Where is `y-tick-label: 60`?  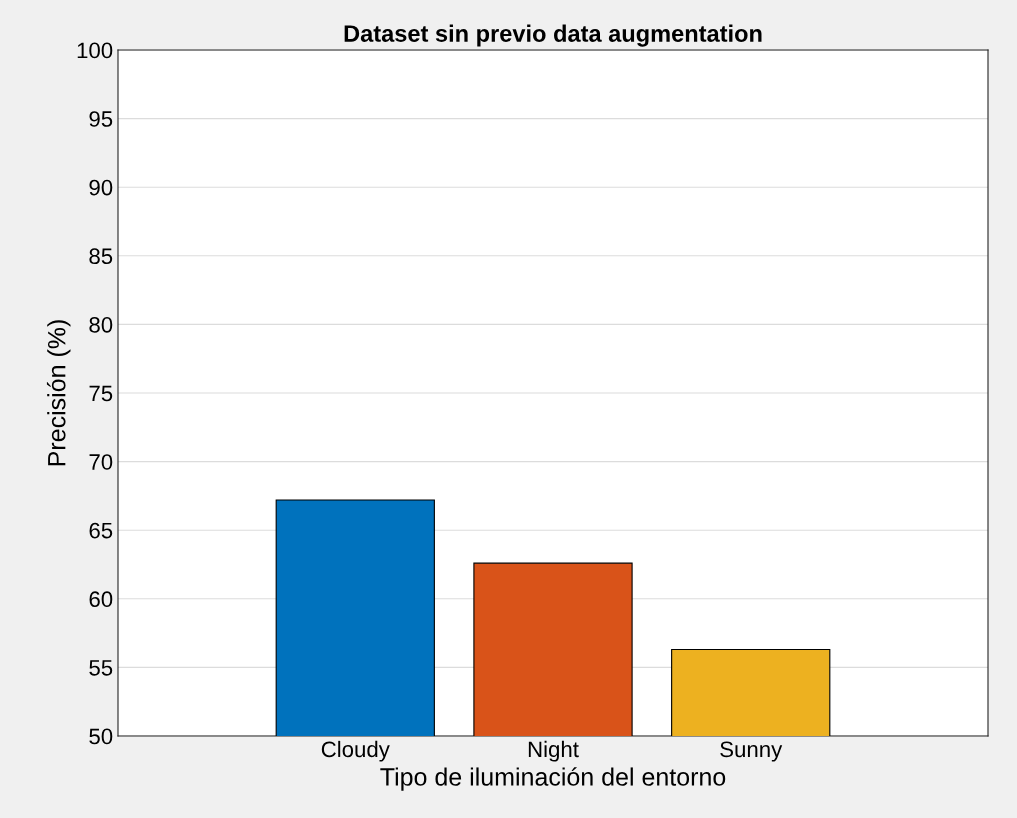 y-tick-label: 60 is located at coordinates (101, 599).